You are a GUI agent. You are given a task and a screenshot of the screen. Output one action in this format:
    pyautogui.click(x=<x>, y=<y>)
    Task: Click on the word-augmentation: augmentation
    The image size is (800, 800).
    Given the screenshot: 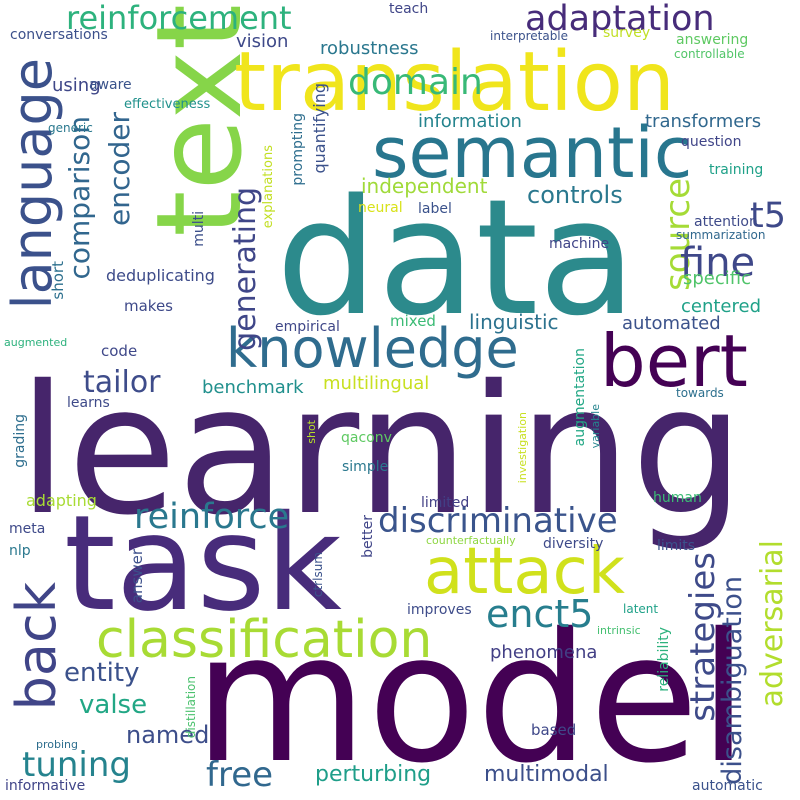 What is the action you would take?
    pyautogui.click(x=580, y=397)
    